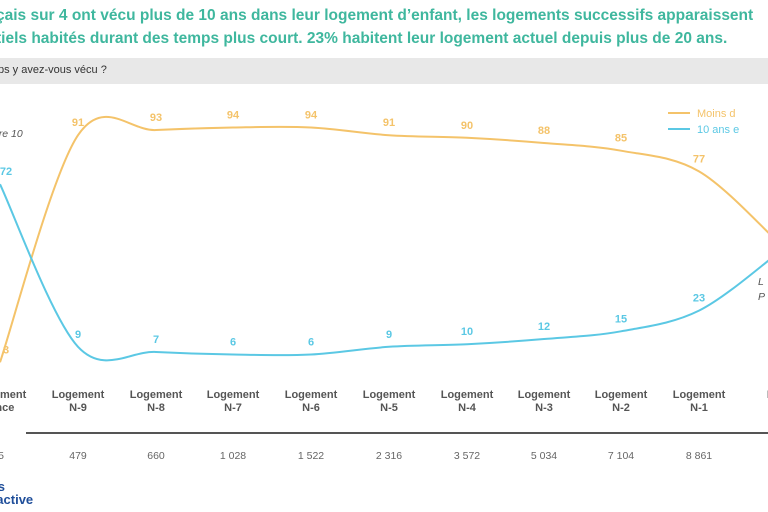  Describe the element at coordinates (2, 456) in the screenshot. I see `base-count: 5` at that location.